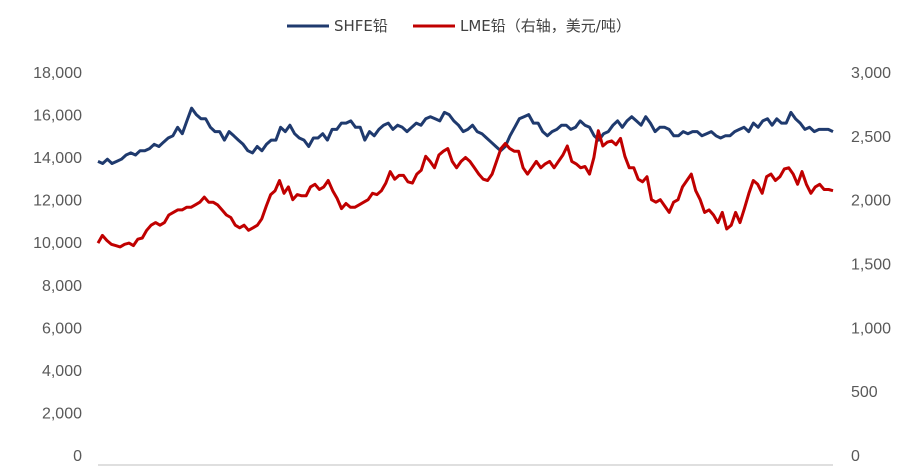 Image resolution: width=898 pixels, height=470 pixels. Describe the element at coordinates (62, 328) in the screenshot. I see `left-tick-label: 6,000` at that location.